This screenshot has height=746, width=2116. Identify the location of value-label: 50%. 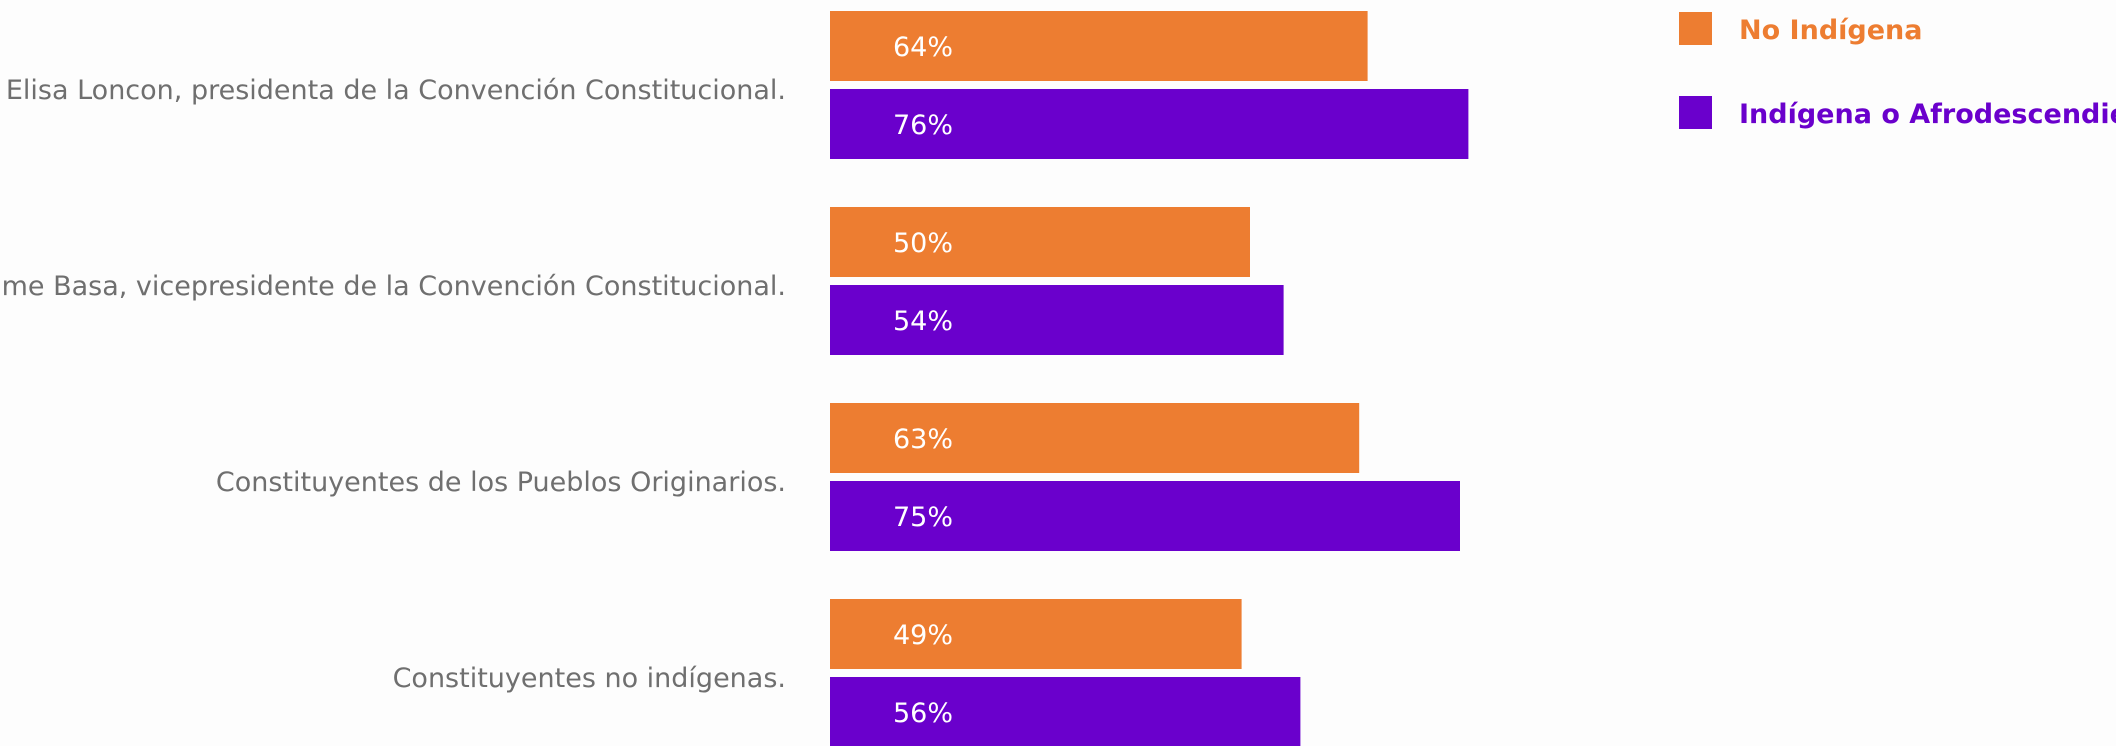
(923, 243).